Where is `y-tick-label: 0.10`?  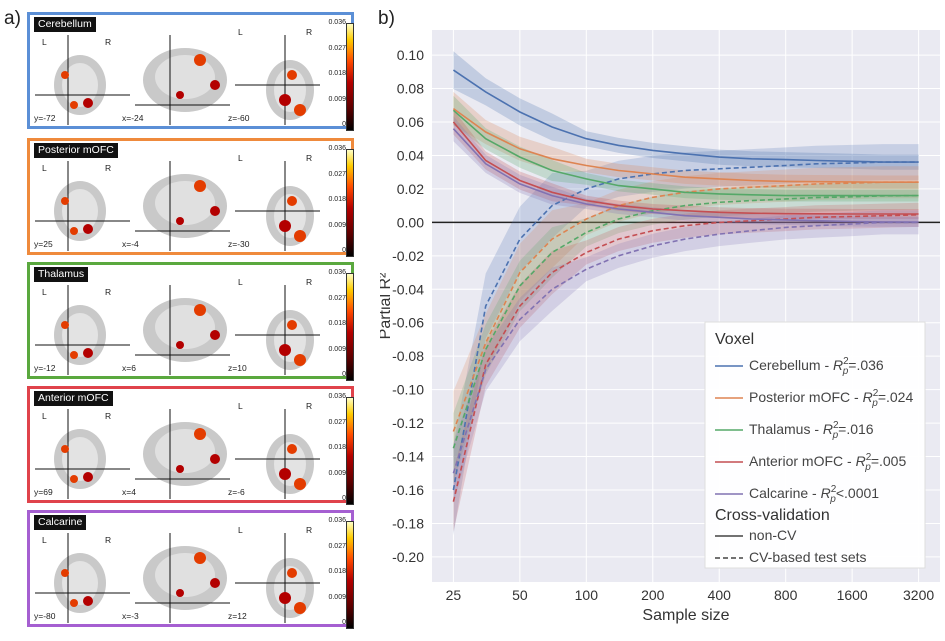
y-tick-label: 0.10 is located at coordinates (410, 55).